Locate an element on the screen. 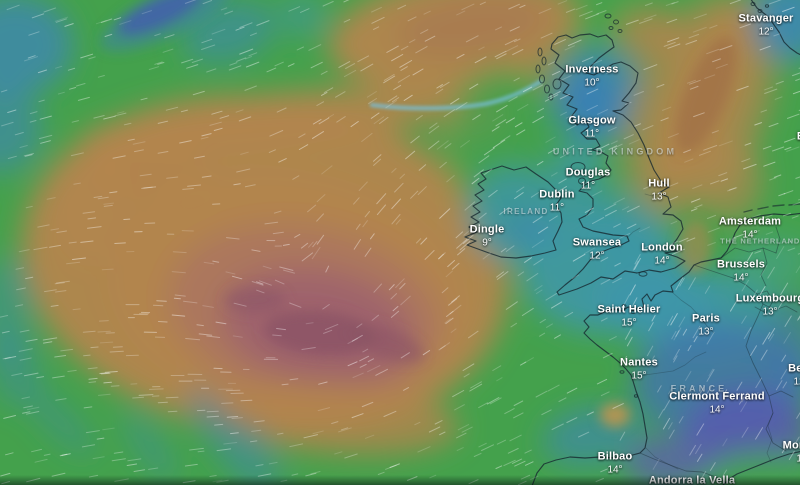 This screenshot has width=800, height=485. city-name: London is located at coordinates (662, 247).